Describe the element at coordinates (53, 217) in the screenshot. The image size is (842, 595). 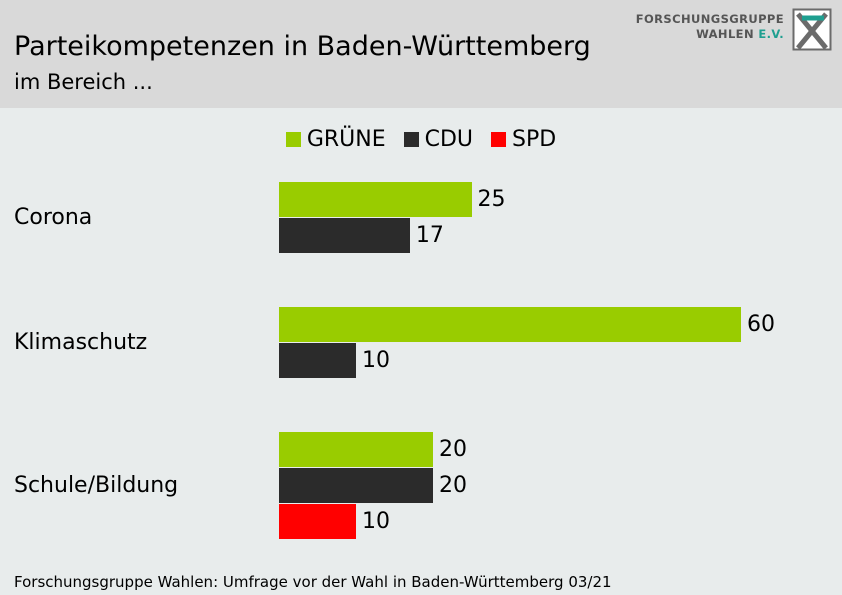
I see `category-label-corona: Corona` at that location.